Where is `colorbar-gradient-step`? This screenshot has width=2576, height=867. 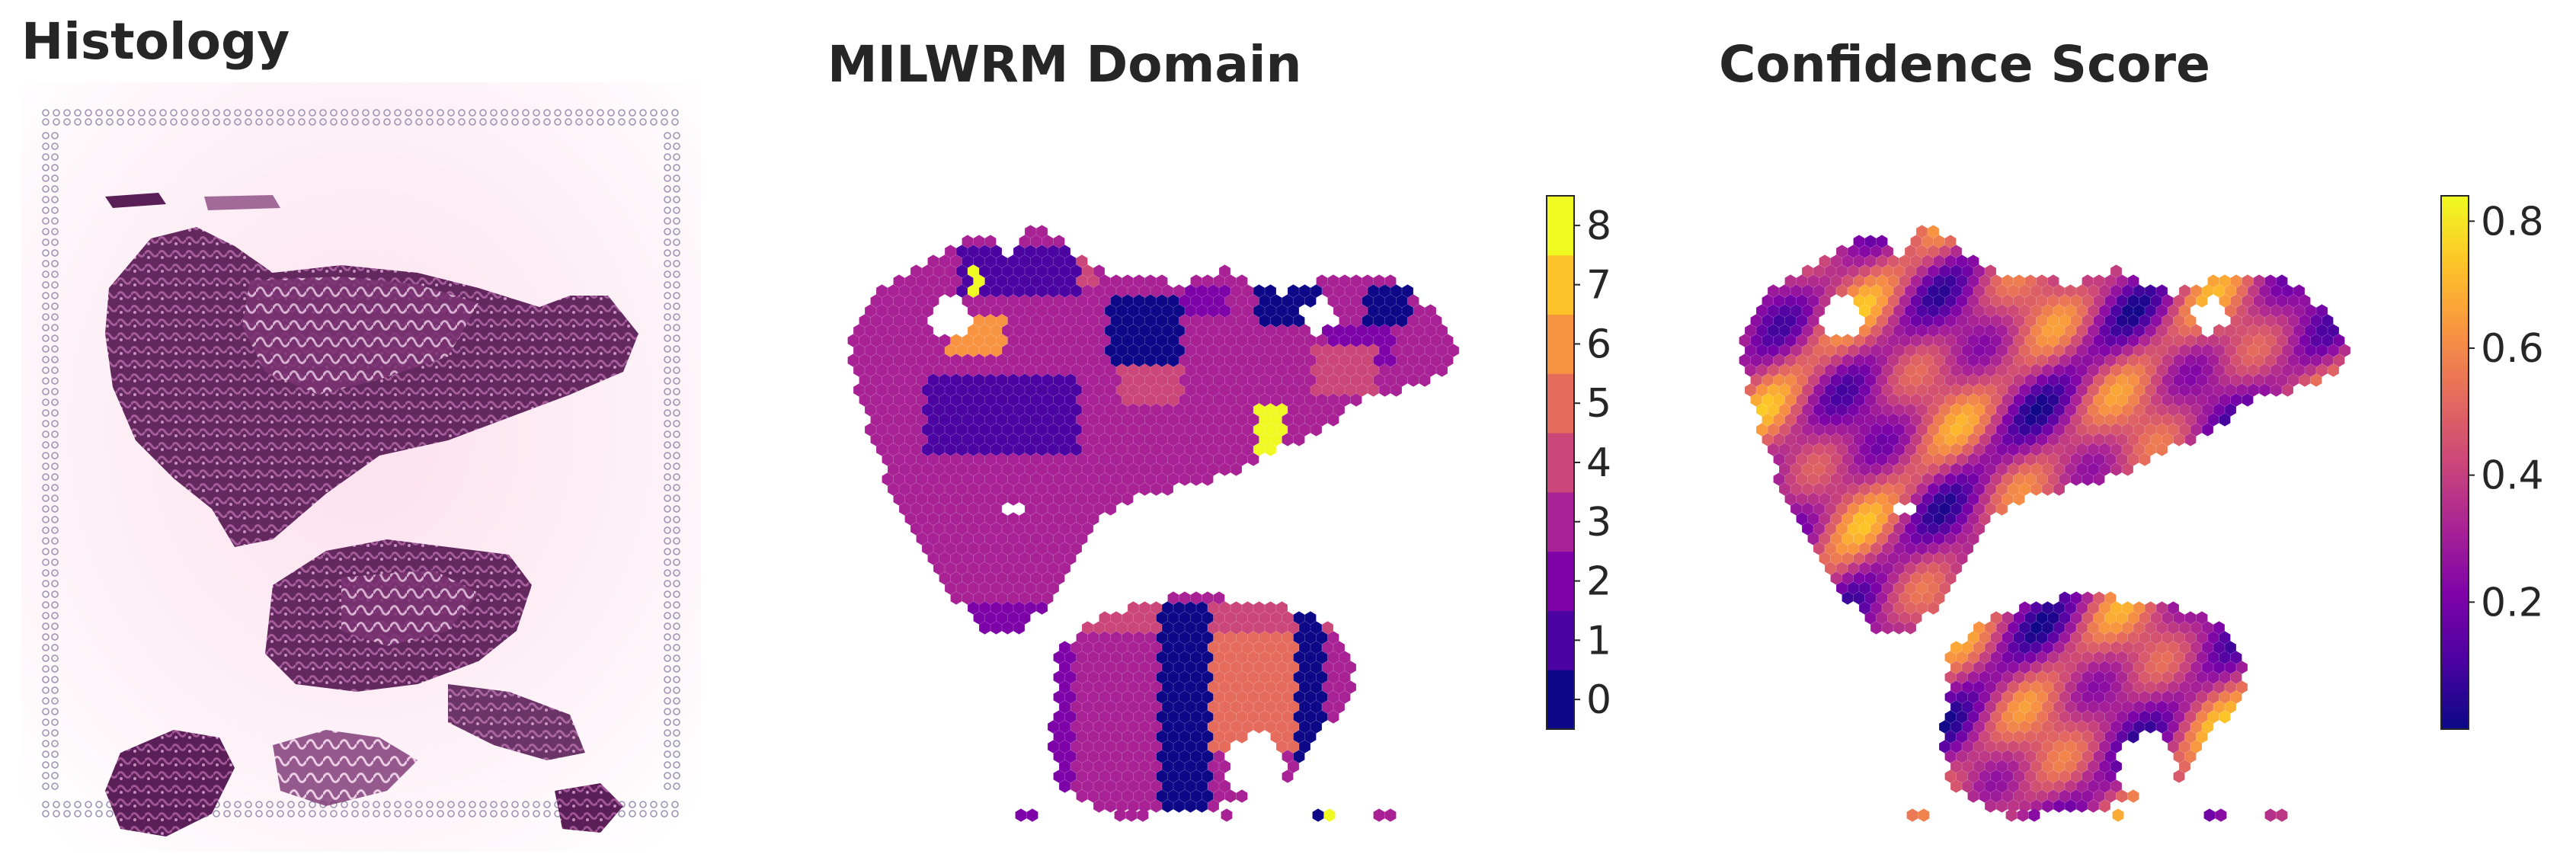
colorbar-gradient-step is located at coordinates (2455, 586).